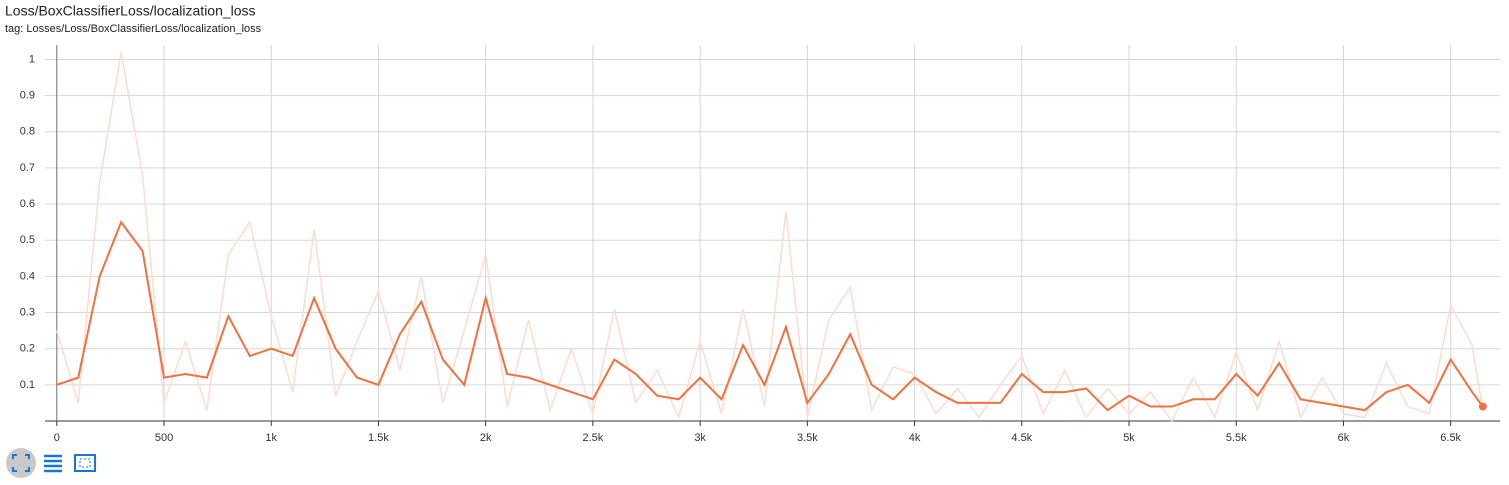 The height and width of the screenshot is (485, 1509). Describe the element at coordinates (27, 132) in the screenshot. I see `y-tick-label: 0.8` at that location.